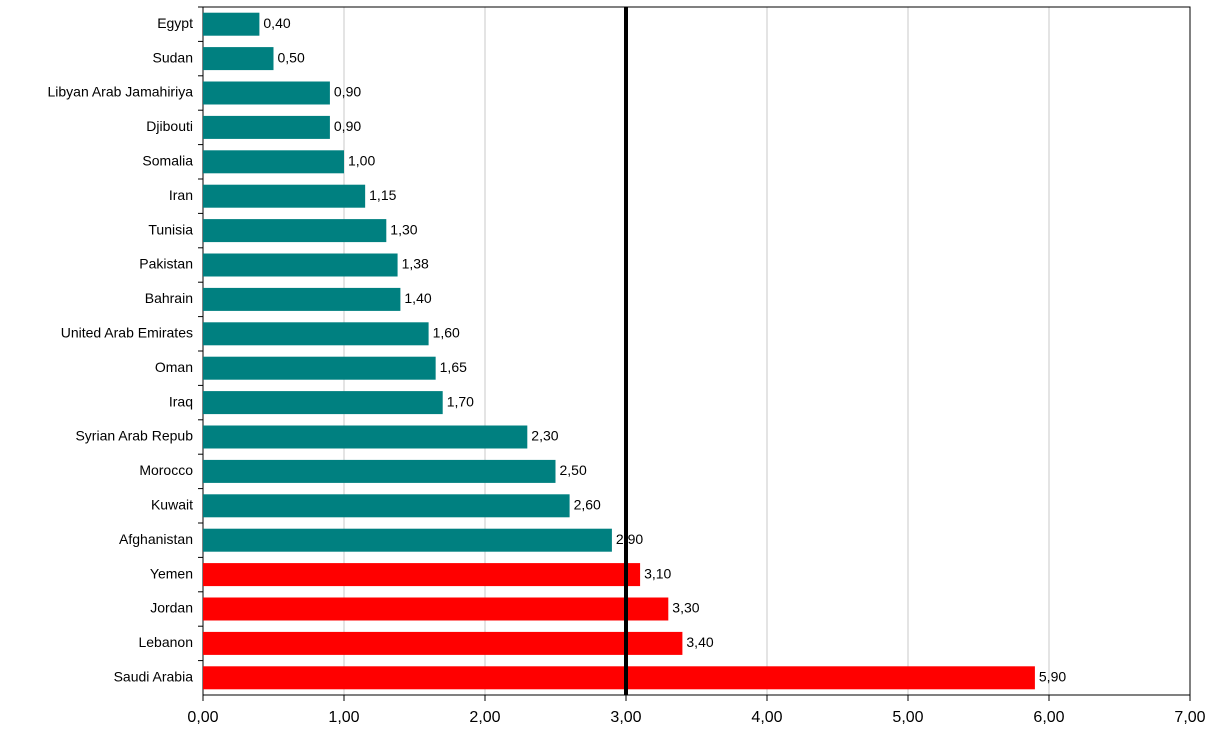 This screenshot has height=742, width=1221. What do you see at coordinates (544, 436) in the screenshot?
I see `value-label: 2,30` at bounding box center [544, 436].